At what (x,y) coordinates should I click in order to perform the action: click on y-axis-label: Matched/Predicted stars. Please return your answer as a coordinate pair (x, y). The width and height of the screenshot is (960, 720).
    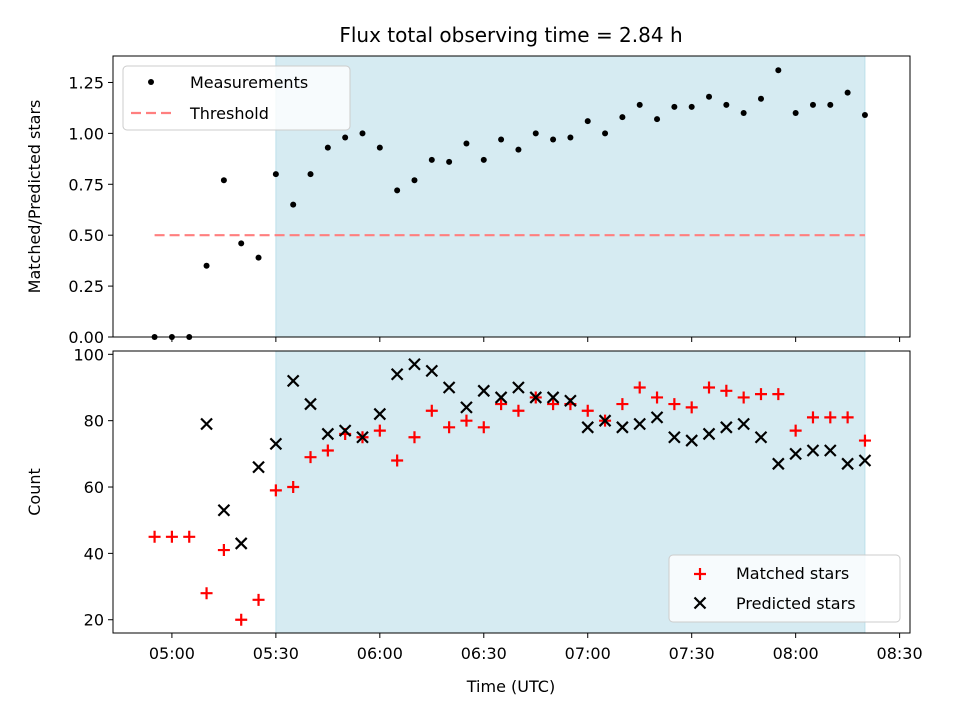
    Looking at the image, I should click on (34, 197).